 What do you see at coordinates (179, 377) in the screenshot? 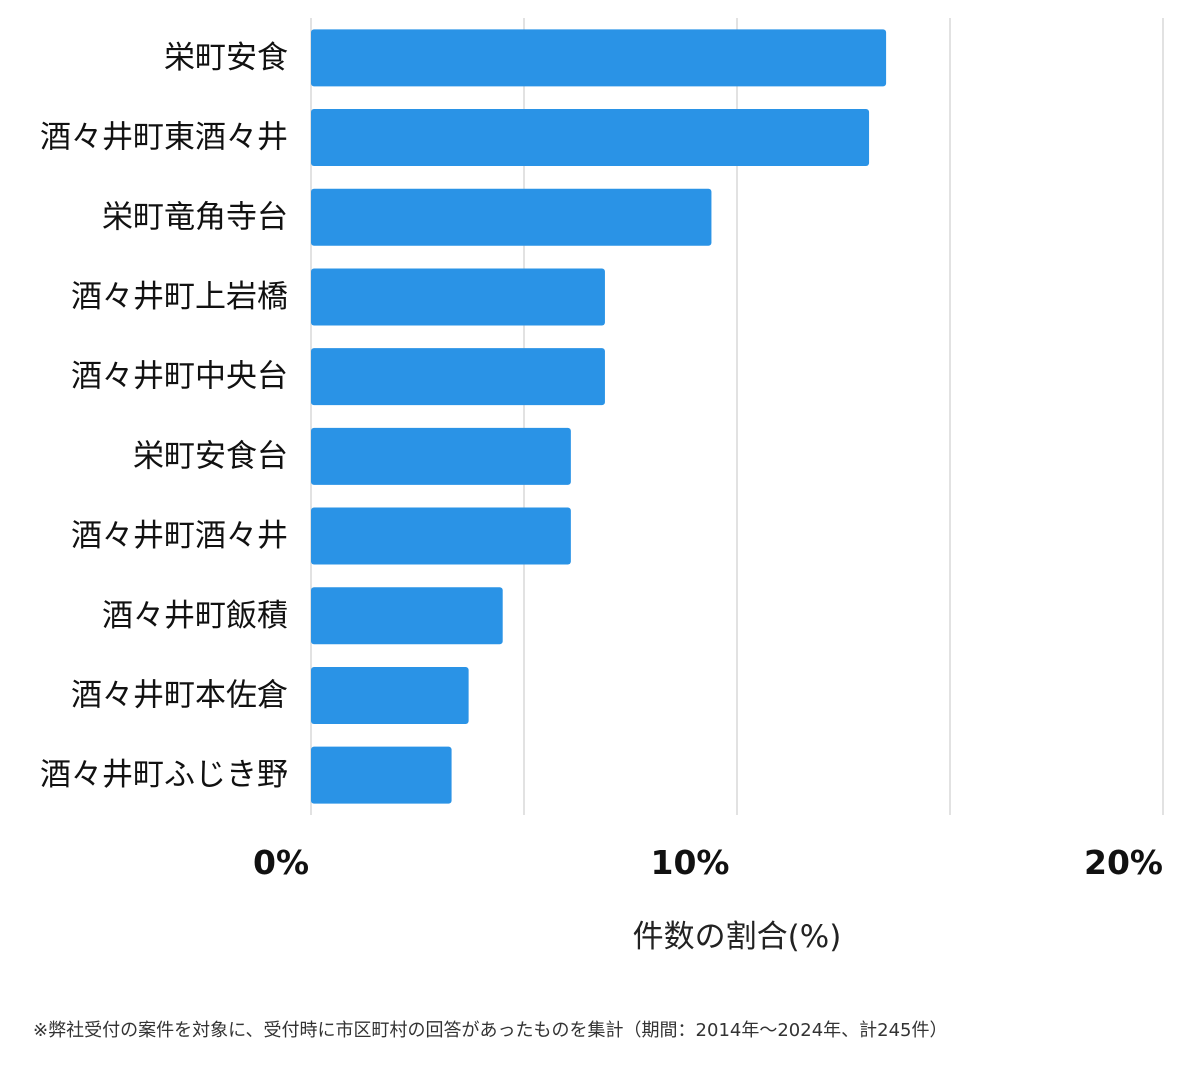
I see `category-label: 酒々井町中央台` at bounding box center [179, 377].